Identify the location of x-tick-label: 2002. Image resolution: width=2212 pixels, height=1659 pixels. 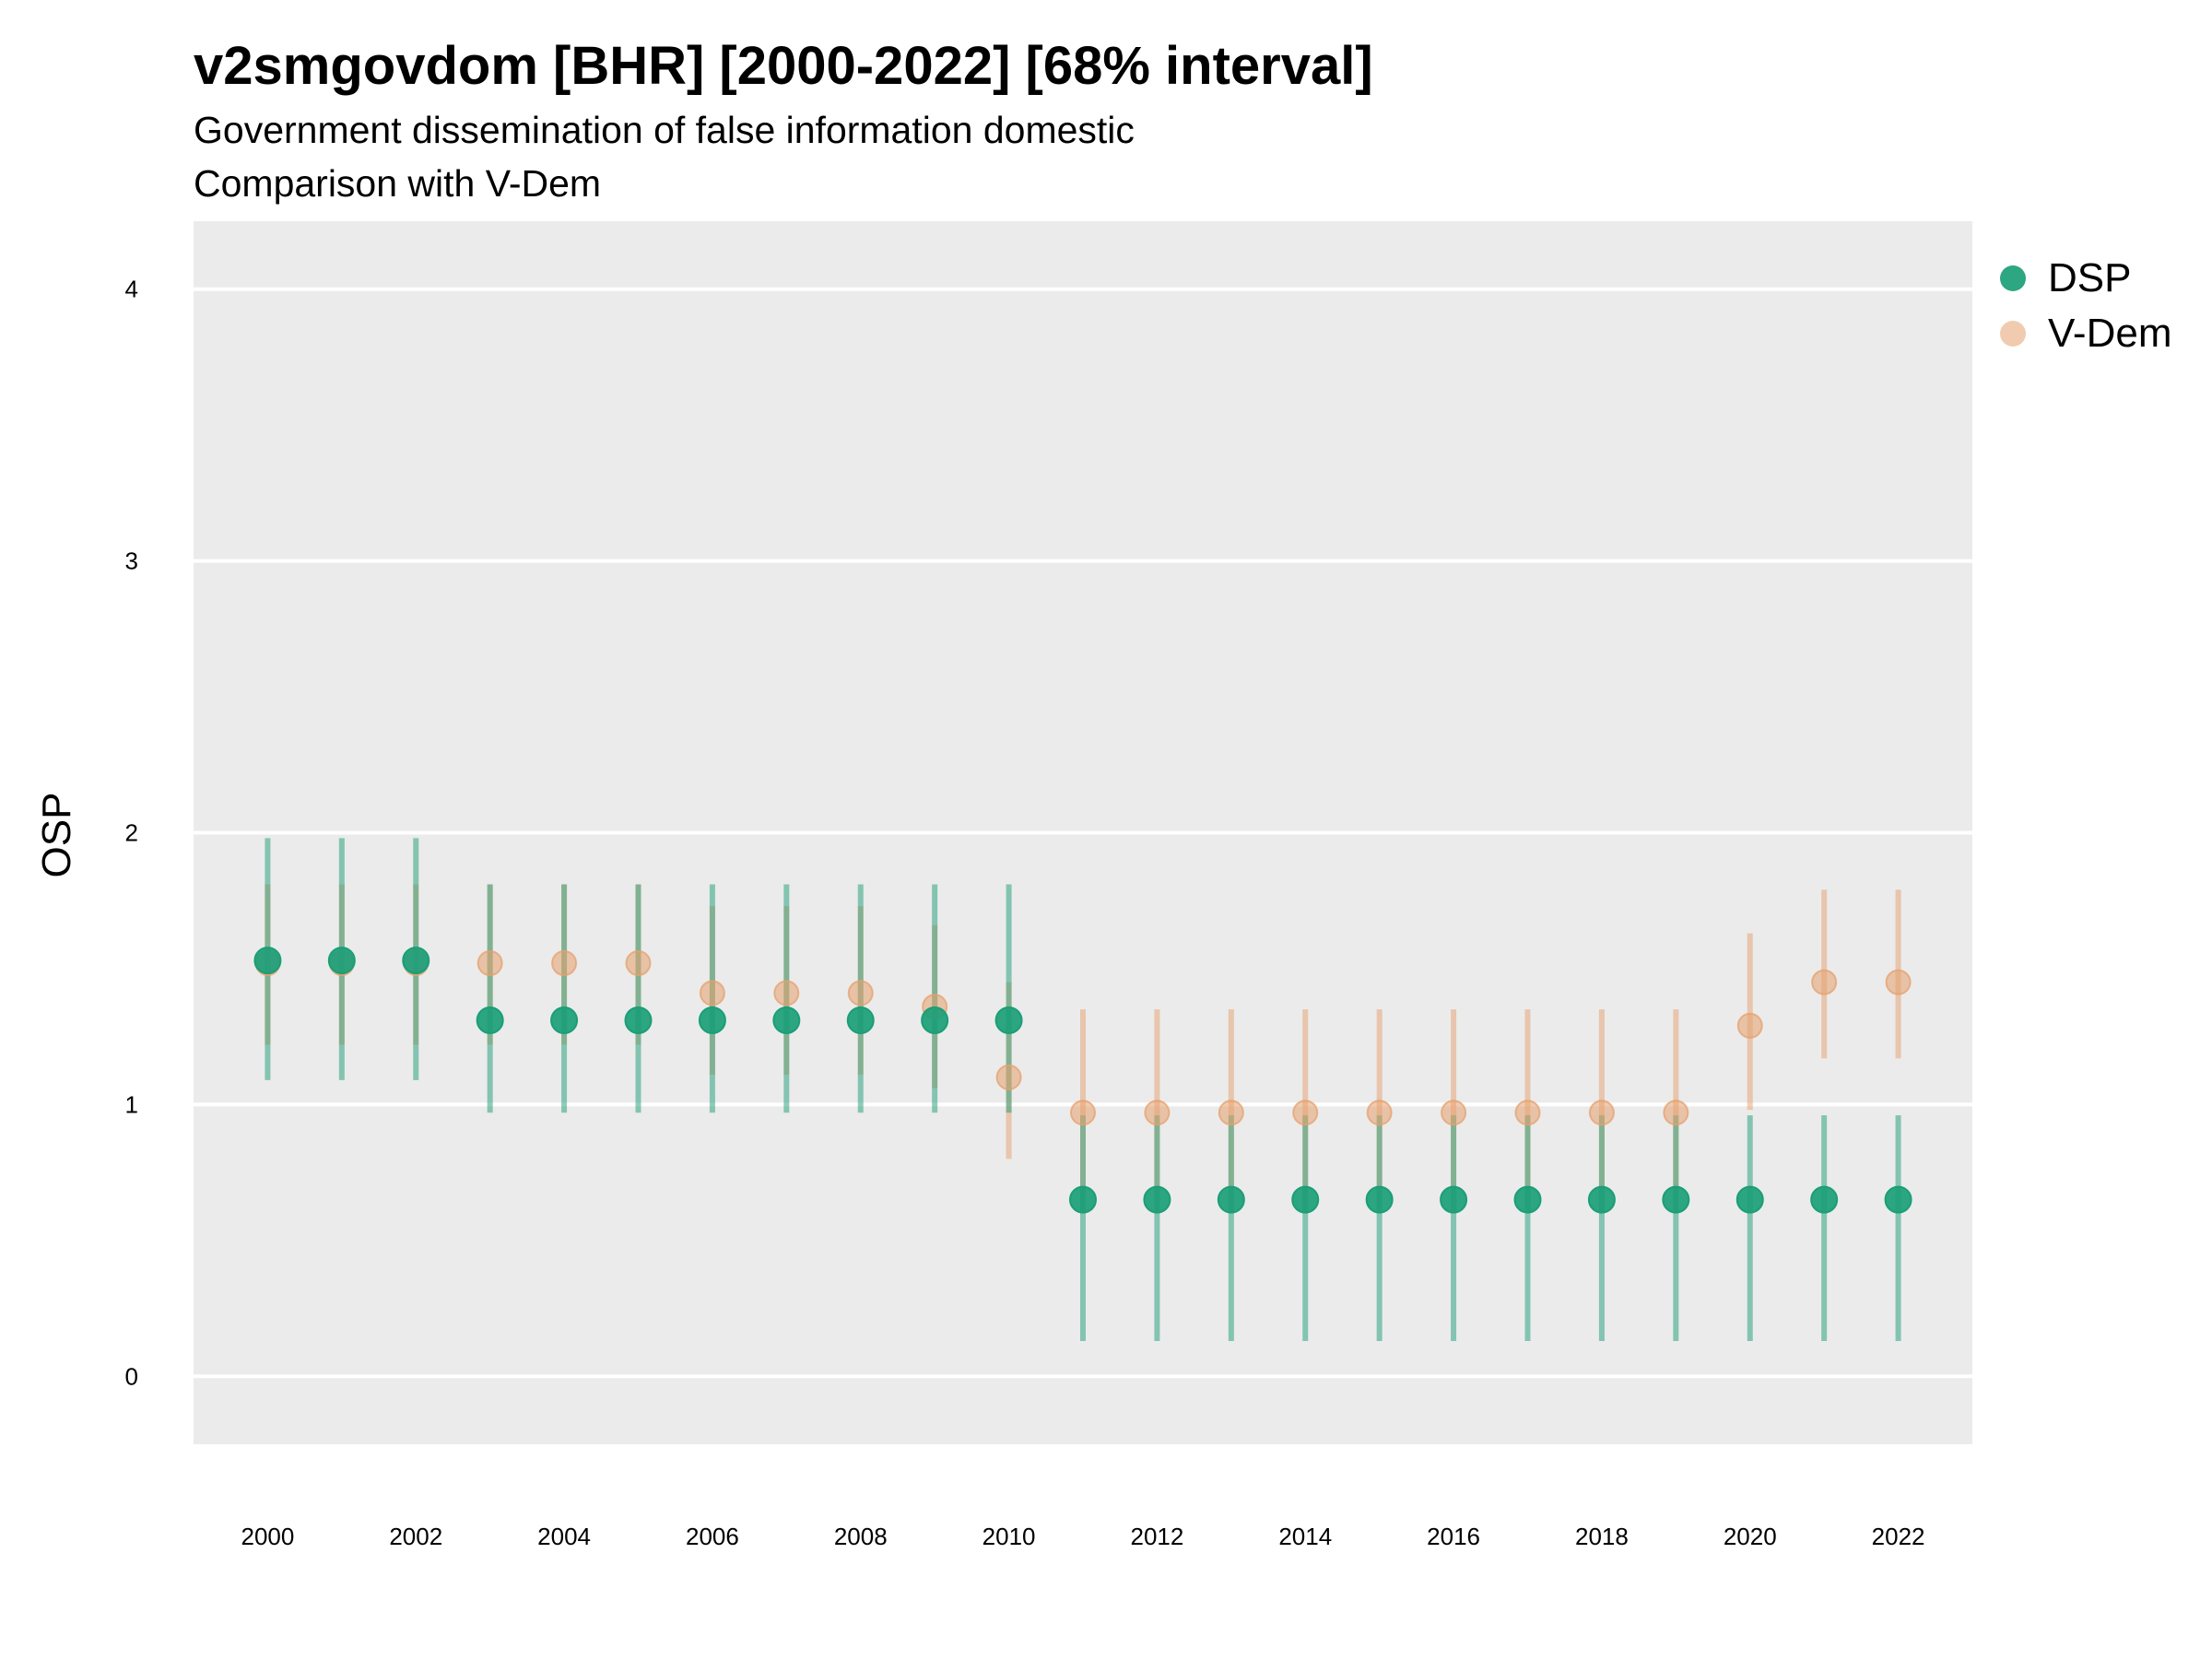
(415, 1536).